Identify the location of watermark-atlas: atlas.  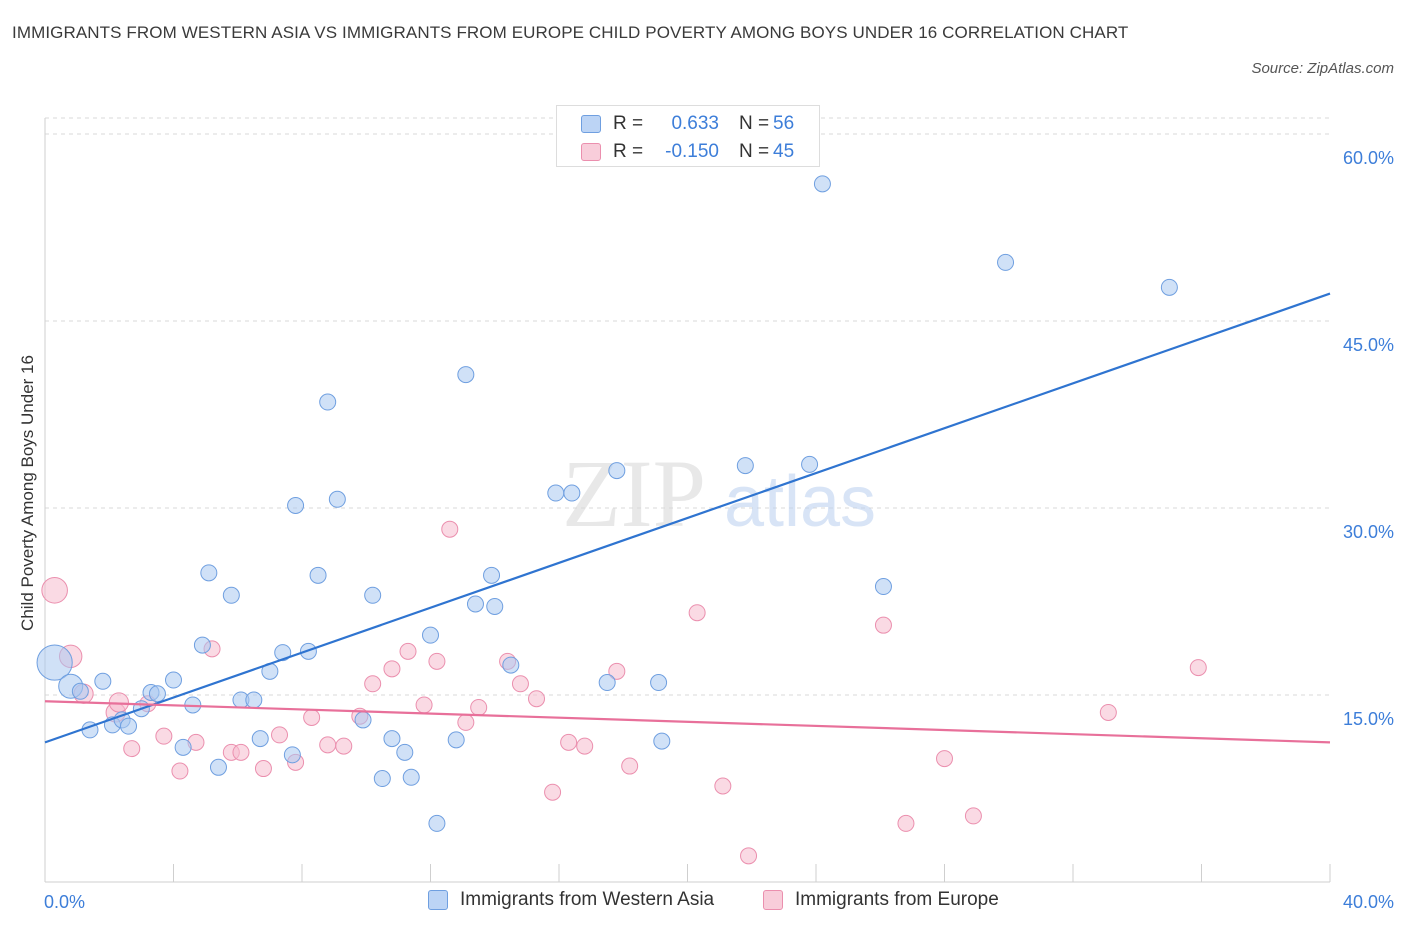
(800, 502).